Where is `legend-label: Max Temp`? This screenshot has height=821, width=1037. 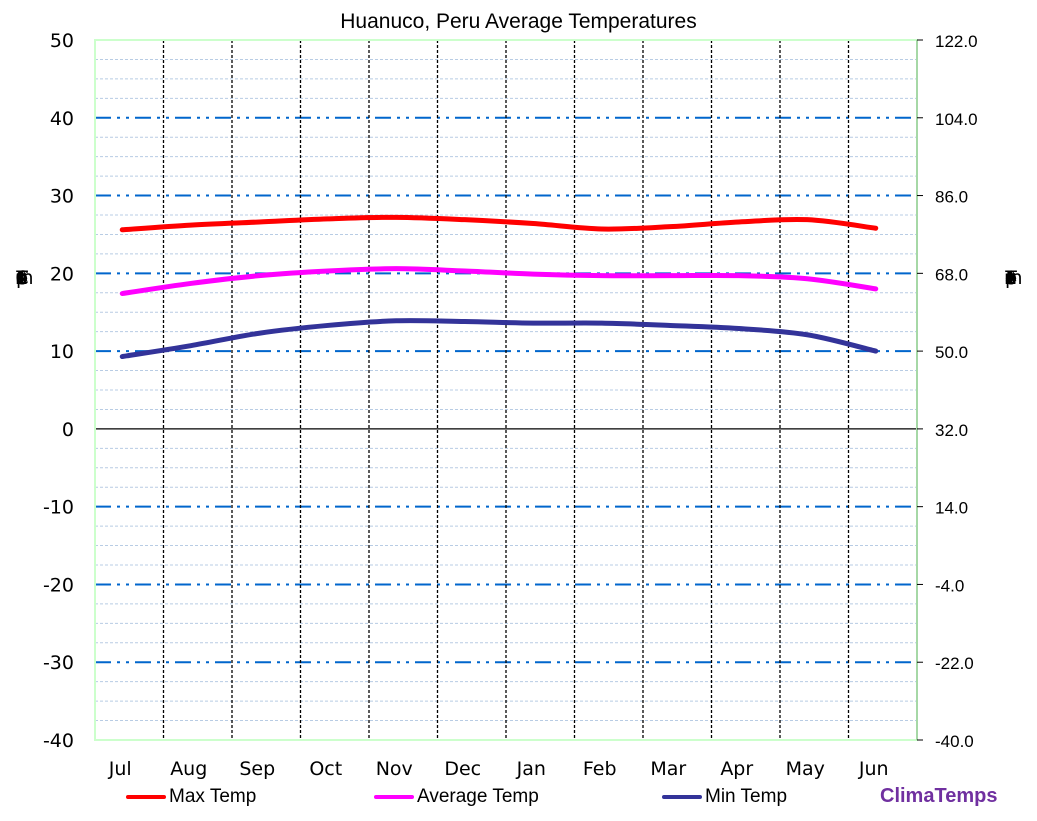 legend-label: Max Temp is located at coordinates (213, 796).